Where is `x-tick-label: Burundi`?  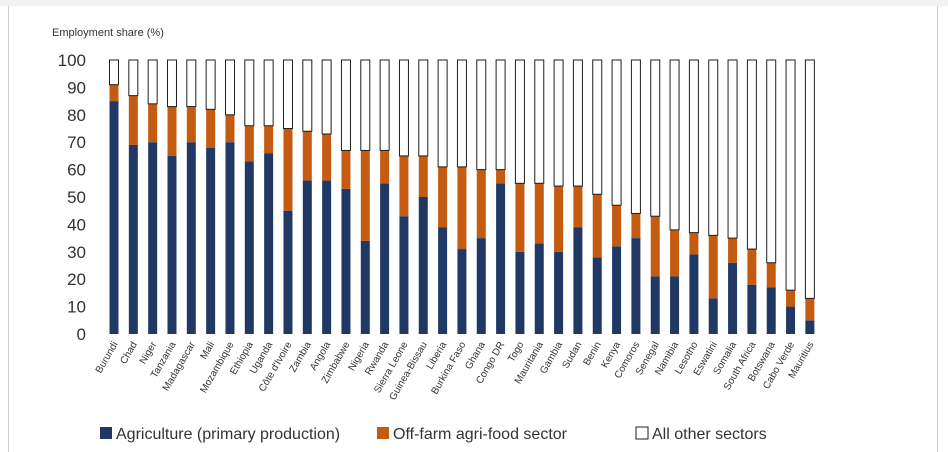
x-tick-label: Burundi is located at coordinates (107, 357).